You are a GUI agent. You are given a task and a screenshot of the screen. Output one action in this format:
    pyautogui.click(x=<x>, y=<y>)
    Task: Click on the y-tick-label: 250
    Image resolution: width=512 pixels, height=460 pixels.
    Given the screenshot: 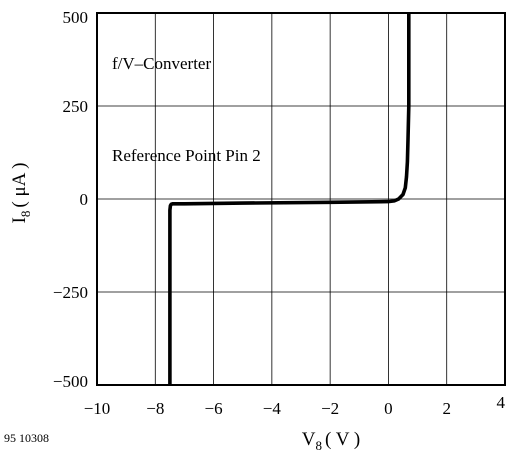 What is the action you would take?
    pyautogui.click(x=76, y=106)
    